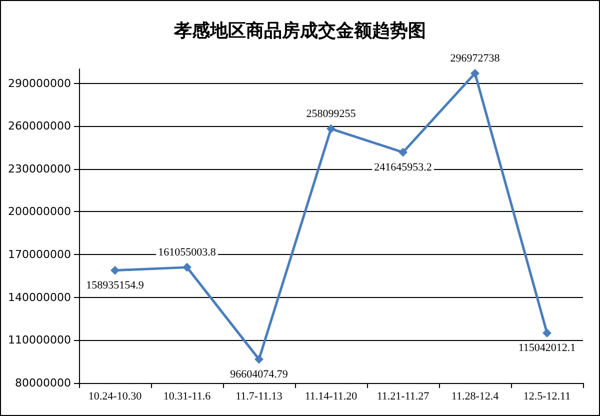  I want to click on data-label: 115042012.1, so click(547, 348).